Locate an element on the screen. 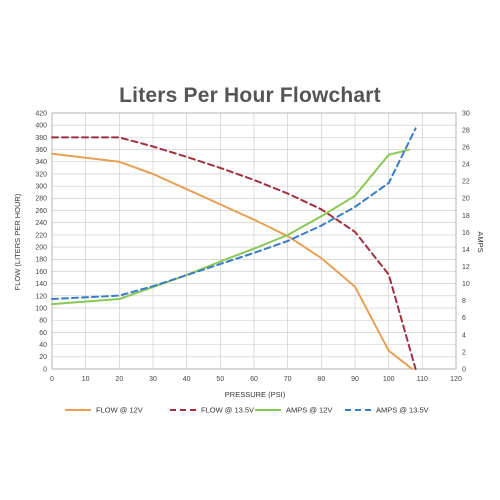 The height and width of the screenshot is (500, 500). y2-tick-label: 24 is located at coordinates (466, 165).